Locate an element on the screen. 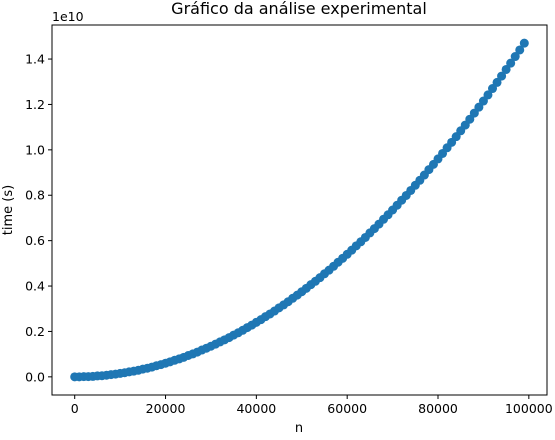 The height and width of the screenshot is (440, 555). chart-title: Gráfico da análise experimental is located at coordinates (299, 9).